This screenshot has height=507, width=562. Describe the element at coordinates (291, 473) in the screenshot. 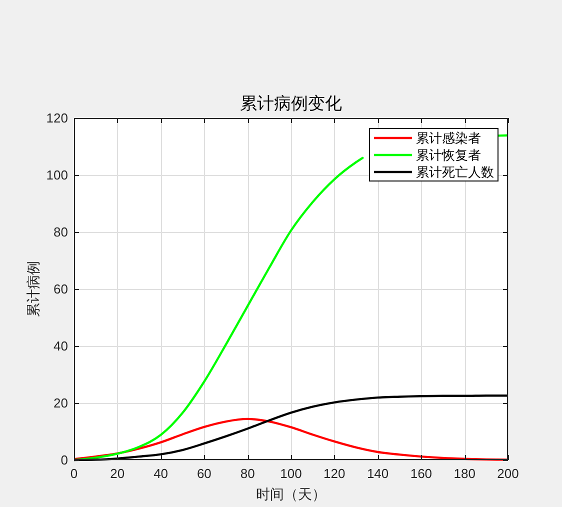

I see `x-tick-label: 100` at that location.